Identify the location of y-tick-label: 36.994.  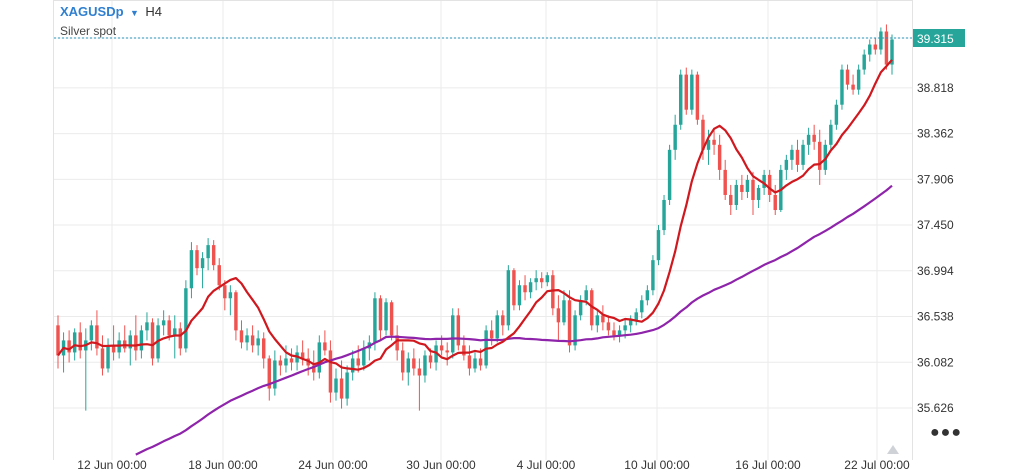
(935, 271).